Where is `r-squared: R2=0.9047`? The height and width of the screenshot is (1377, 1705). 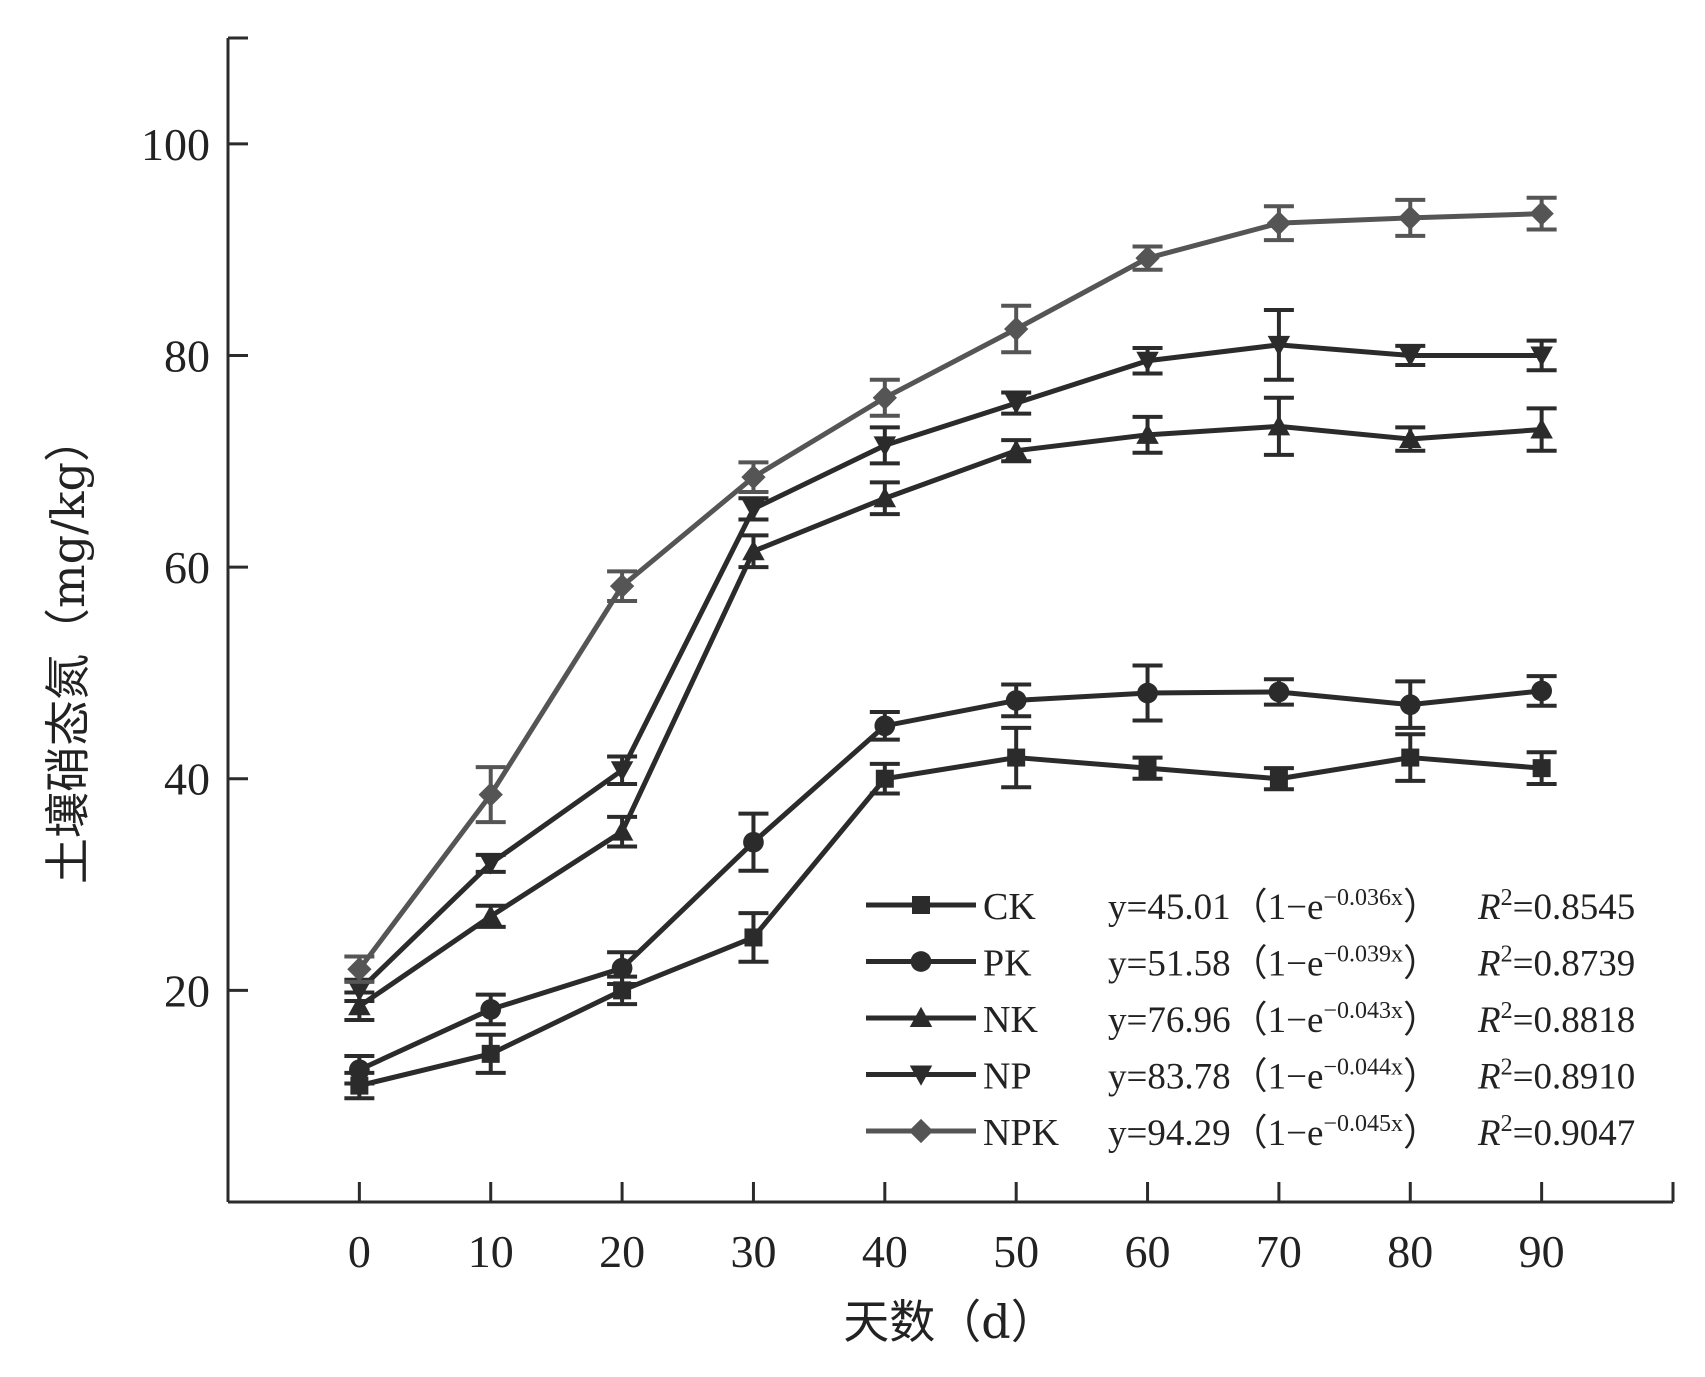 r-squared: R2=0.9047 is located at coordinates (1556, 1132).